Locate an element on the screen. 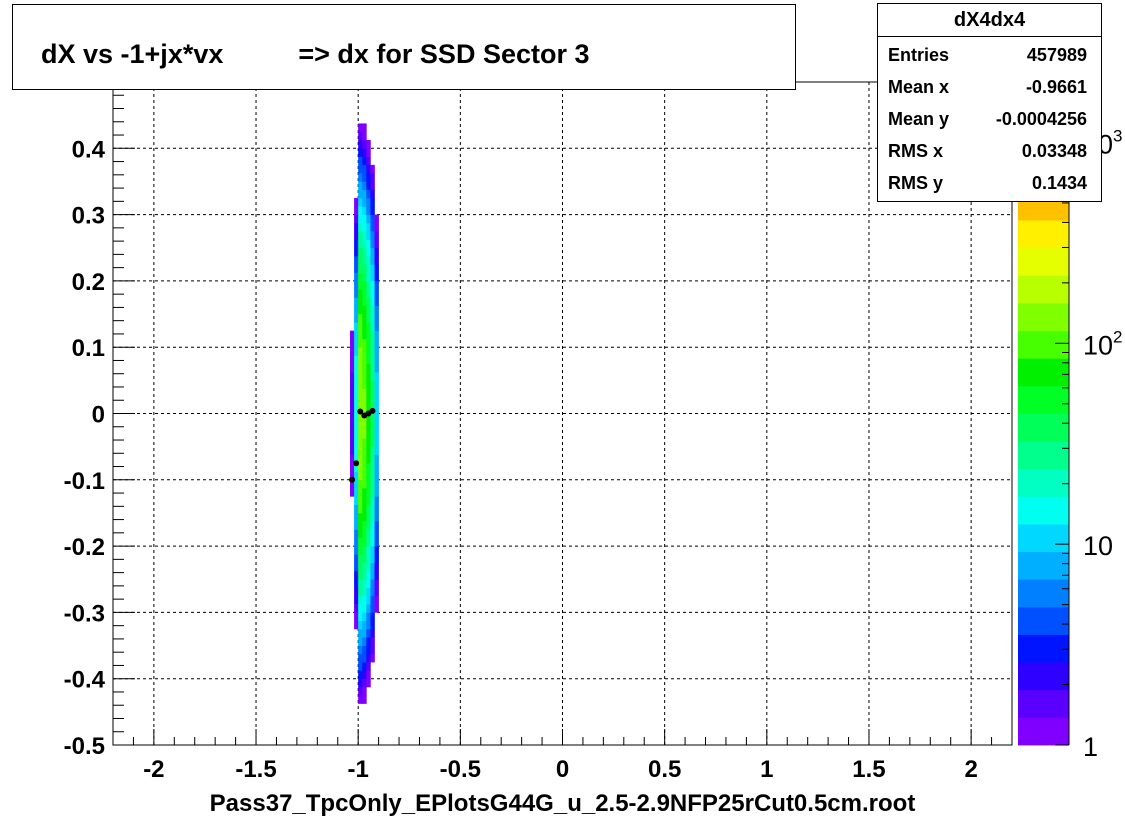  stats-label: Mean y is located at coordinates (919, 119).